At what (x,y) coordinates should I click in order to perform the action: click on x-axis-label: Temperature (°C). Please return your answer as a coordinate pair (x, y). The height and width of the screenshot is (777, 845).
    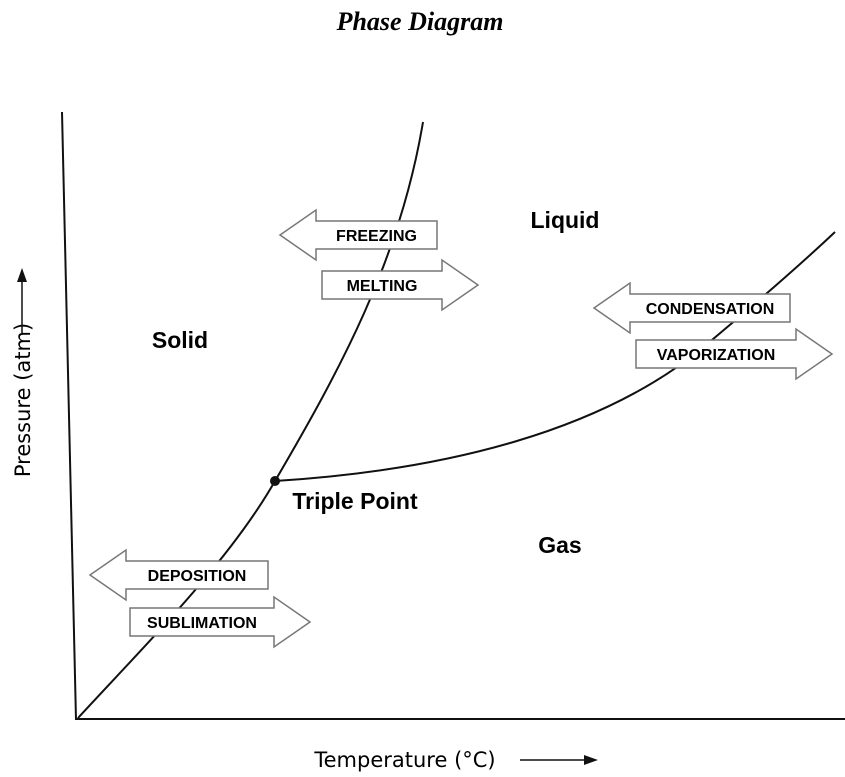
    Looking at the image, I should click on (404, 760).